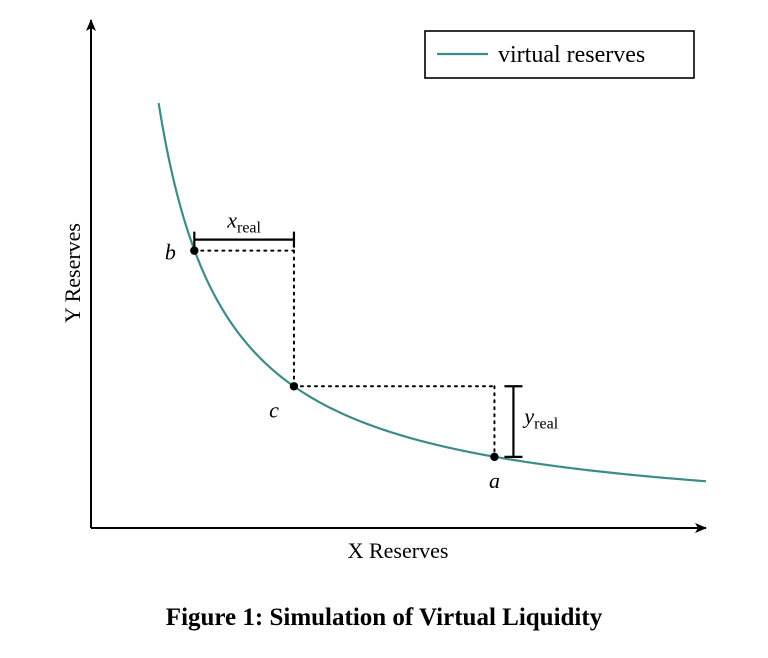  Describe the element at coordinates (528, 416) in the screenshot. I see `y-real-main: y` at that location.